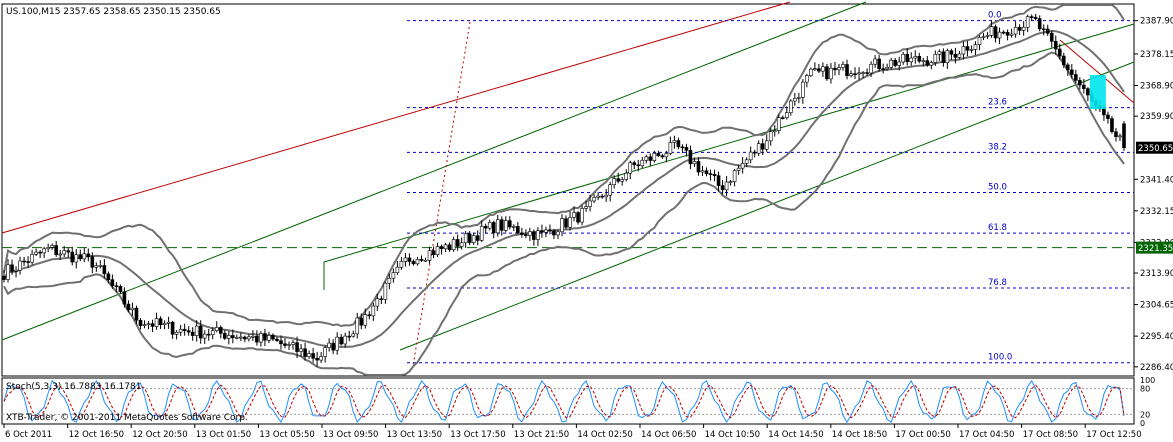 This screenshot has width=1173, height=442. Describe the element at coordinates (1097, 92) in the screenshot. I see `highlighted-candle-zone` at that location.